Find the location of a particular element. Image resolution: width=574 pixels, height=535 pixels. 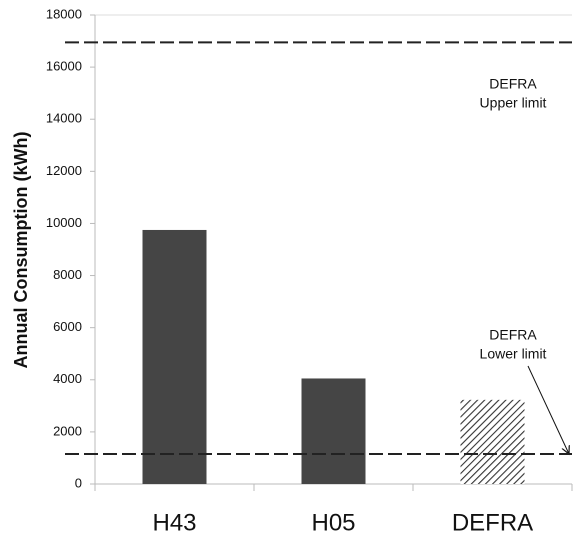

y-tick-label: 8000 is located at coordinates (67, 274).